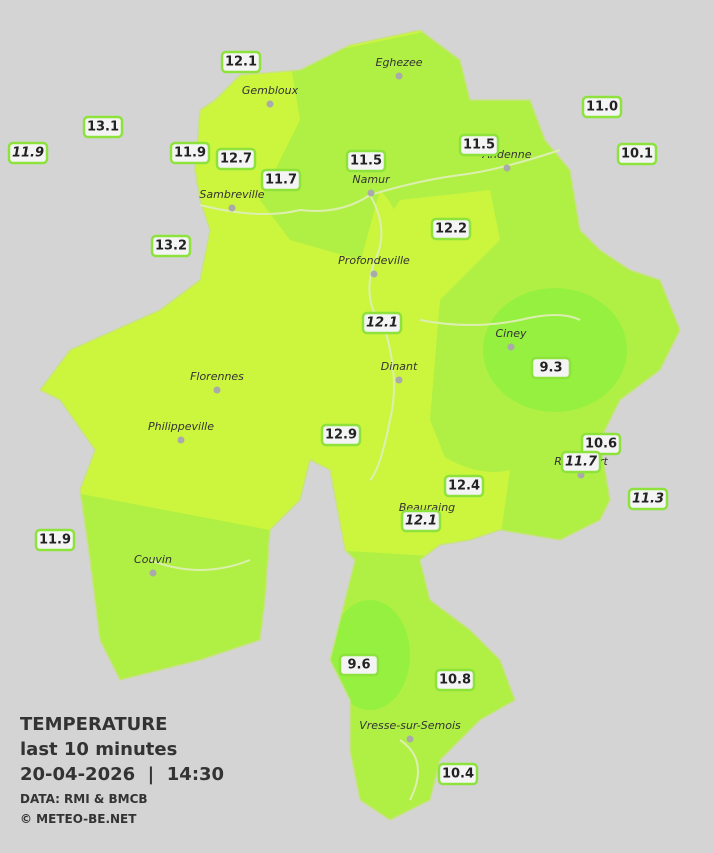  What do you see at coordinates (399, 62) in the screenshot?
I see `city-name: Eghezee` at bounding box center [399, 62].